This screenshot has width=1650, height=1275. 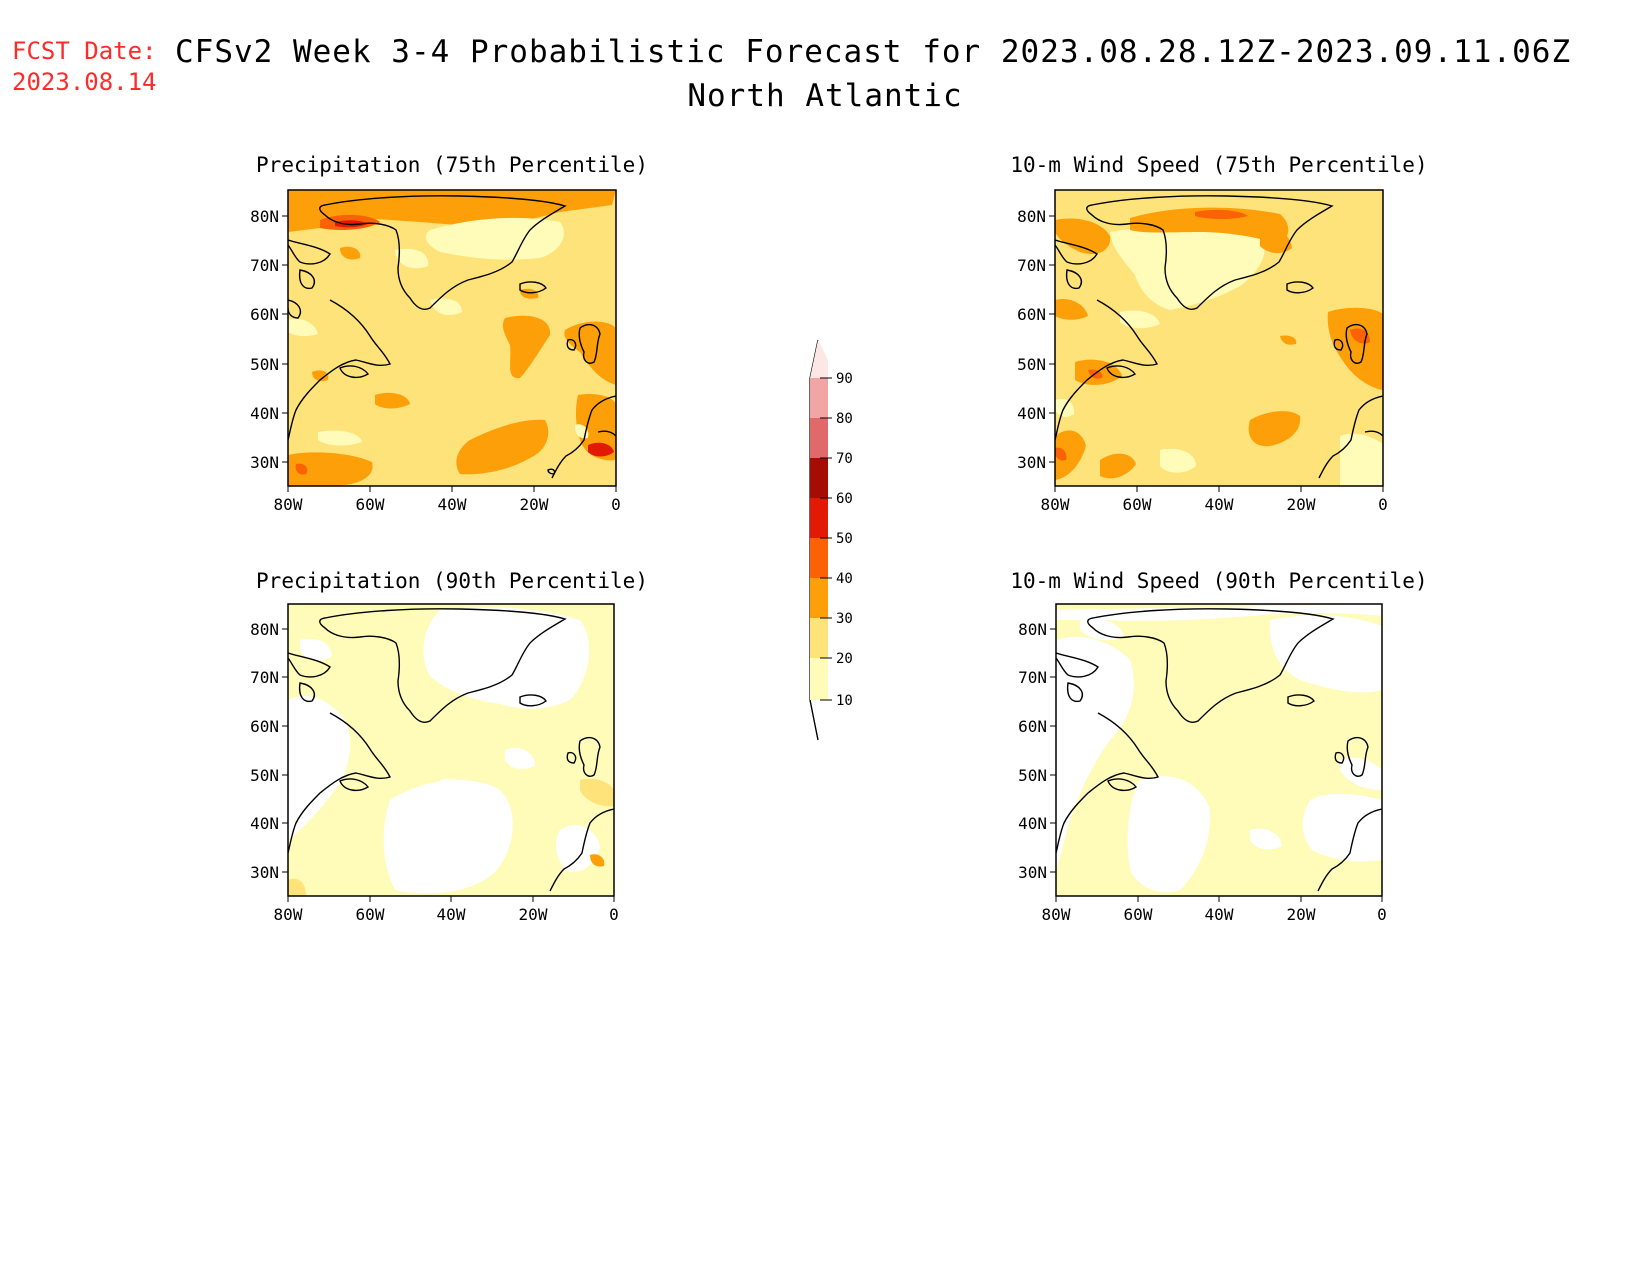 What do you see at coordinates (844, 659) in the screenshot?
I see `colorbar-label: 20` at bounding box center [844, 659].